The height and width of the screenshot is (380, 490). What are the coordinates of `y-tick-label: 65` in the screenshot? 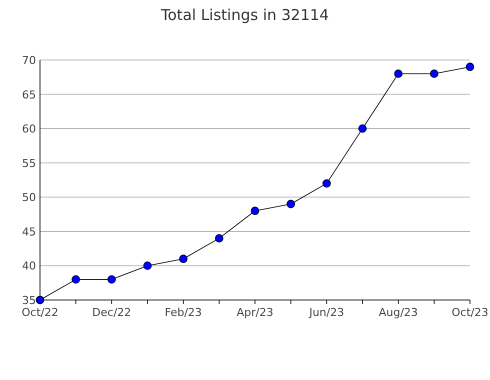 It's located at (29, 95).